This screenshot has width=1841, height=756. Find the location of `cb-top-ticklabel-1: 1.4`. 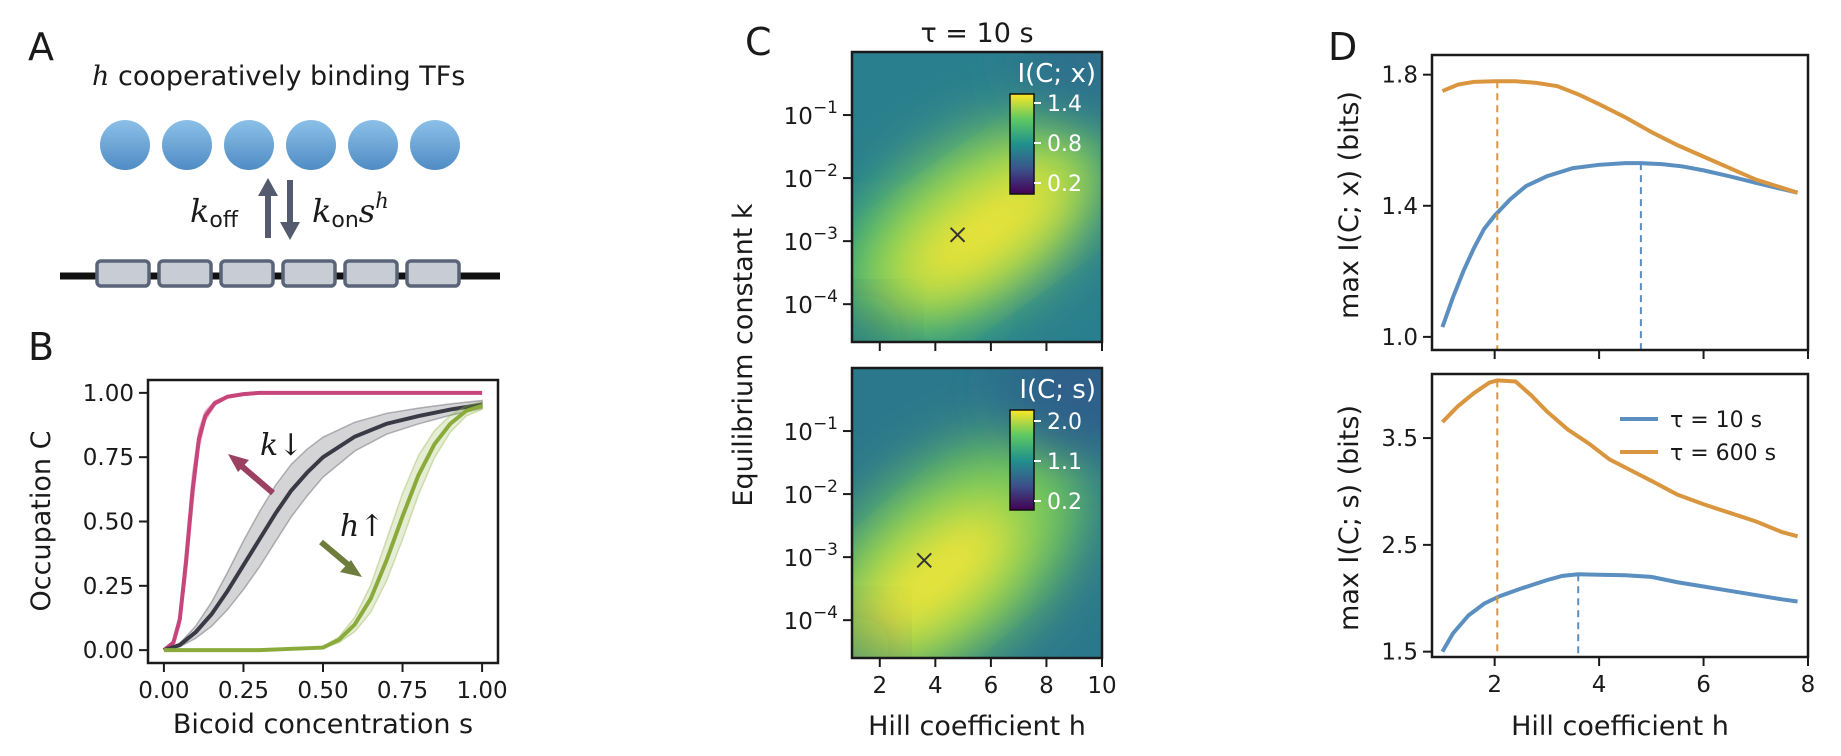

cb-top-ticklabel-1: 1.4 is located at coordinates (1064, 104).